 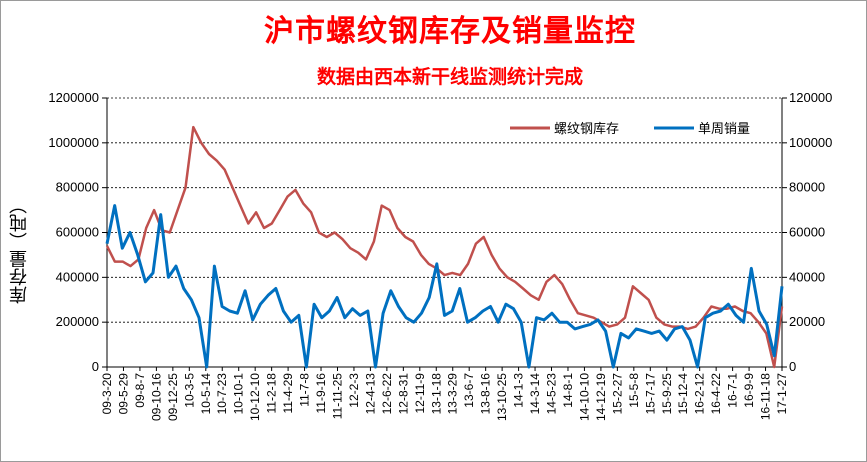 I want to click on left-tick-label: 1200000, so click(x=73, y=97).